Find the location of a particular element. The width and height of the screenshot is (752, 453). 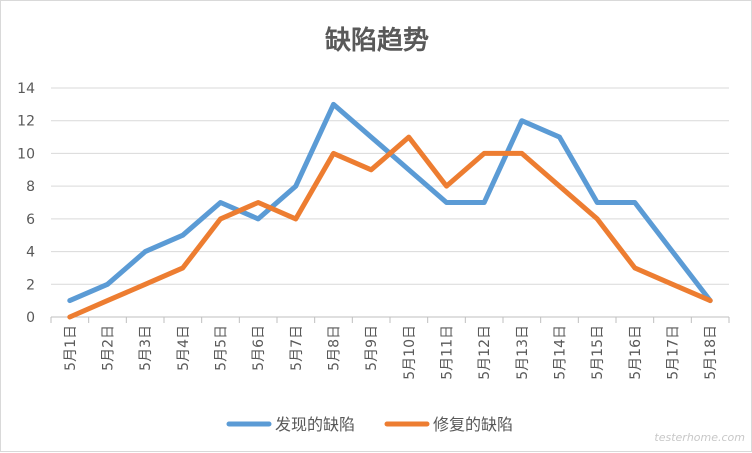

x-tick-label: 5月7日 is located at coordinates (297, 348).